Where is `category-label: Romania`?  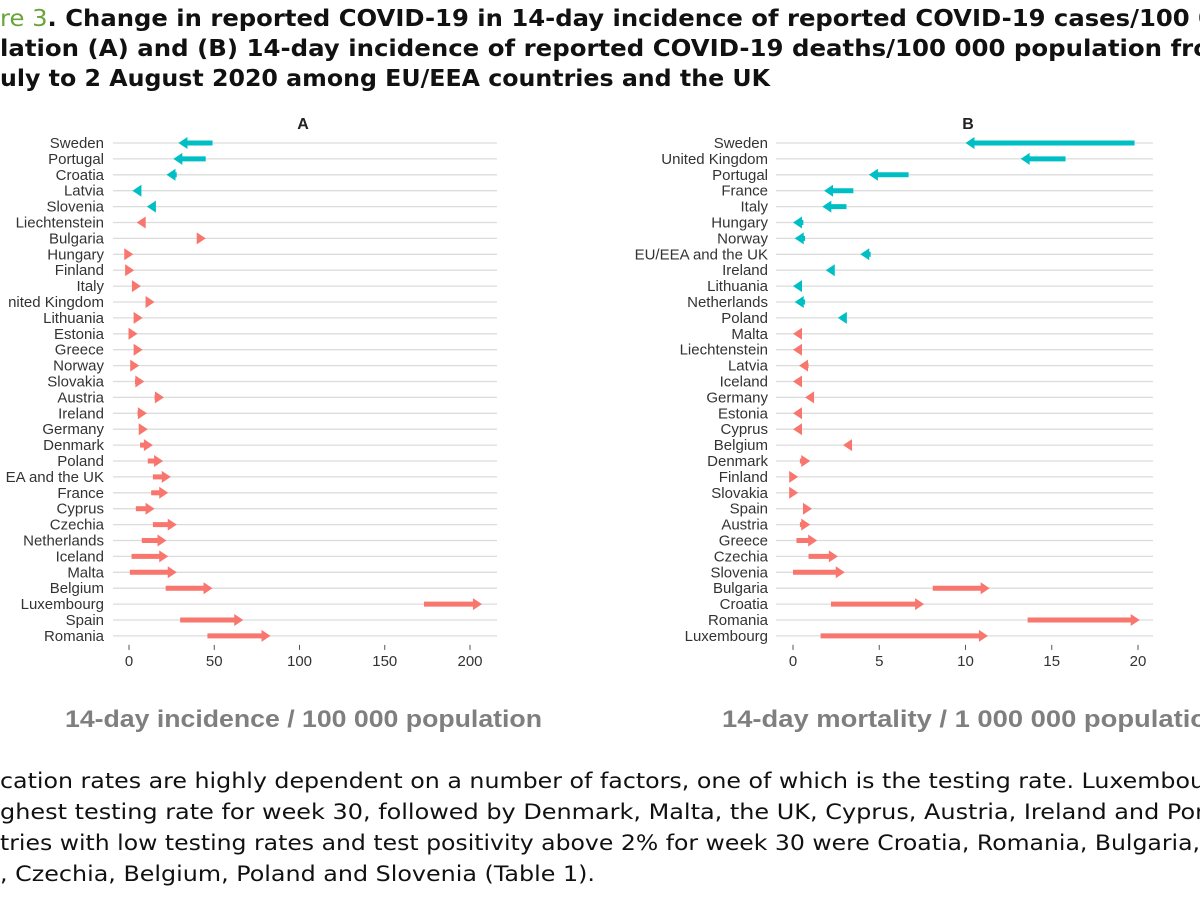 category-label: Romania is located at coordinates (74, 636).